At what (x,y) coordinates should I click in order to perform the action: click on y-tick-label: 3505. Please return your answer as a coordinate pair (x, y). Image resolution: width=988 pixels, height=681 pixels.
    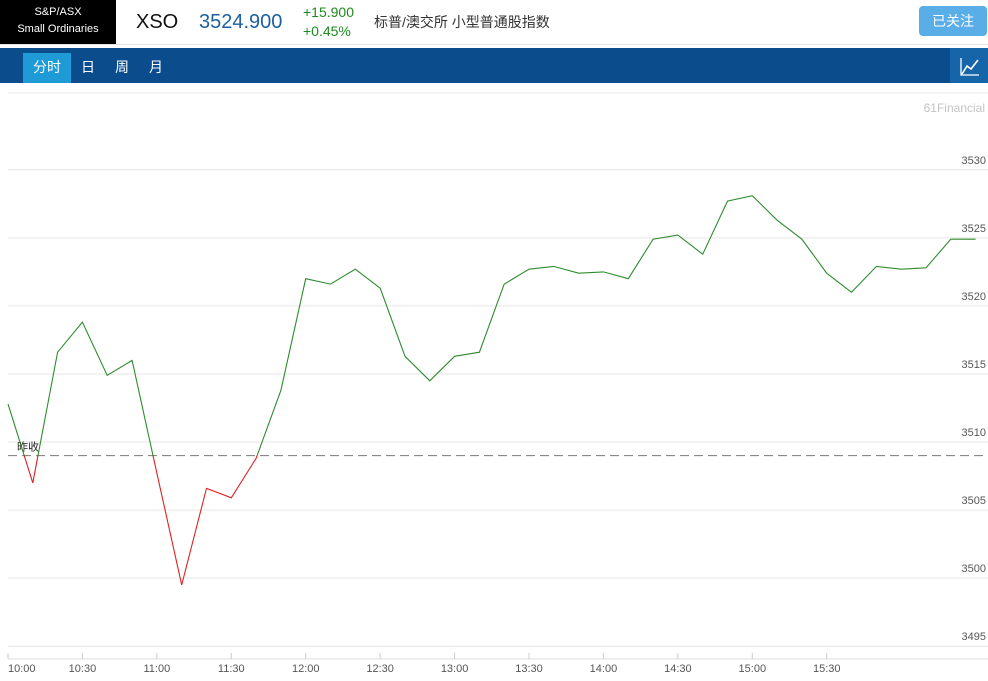
    Looking at the image, I should click on (974, 501).